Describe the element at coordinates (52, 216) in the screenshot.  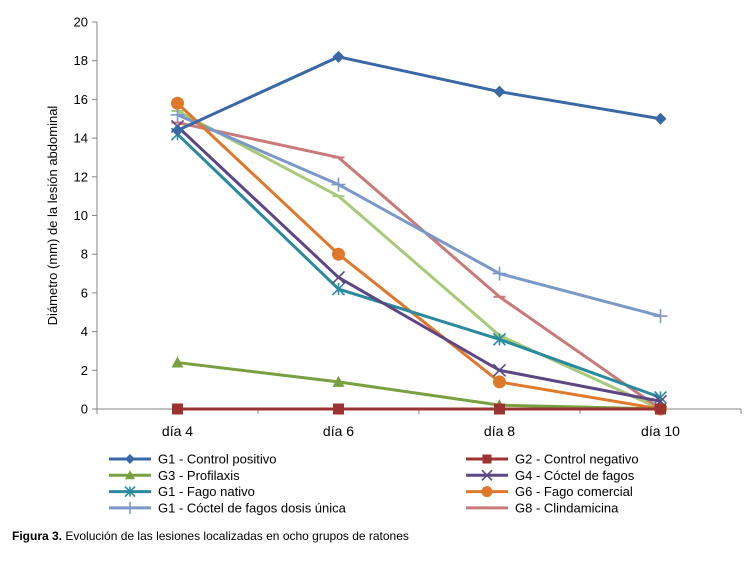
I see `y-axis-title: Diámetro (mm) de la lesión abdominal` at that location.